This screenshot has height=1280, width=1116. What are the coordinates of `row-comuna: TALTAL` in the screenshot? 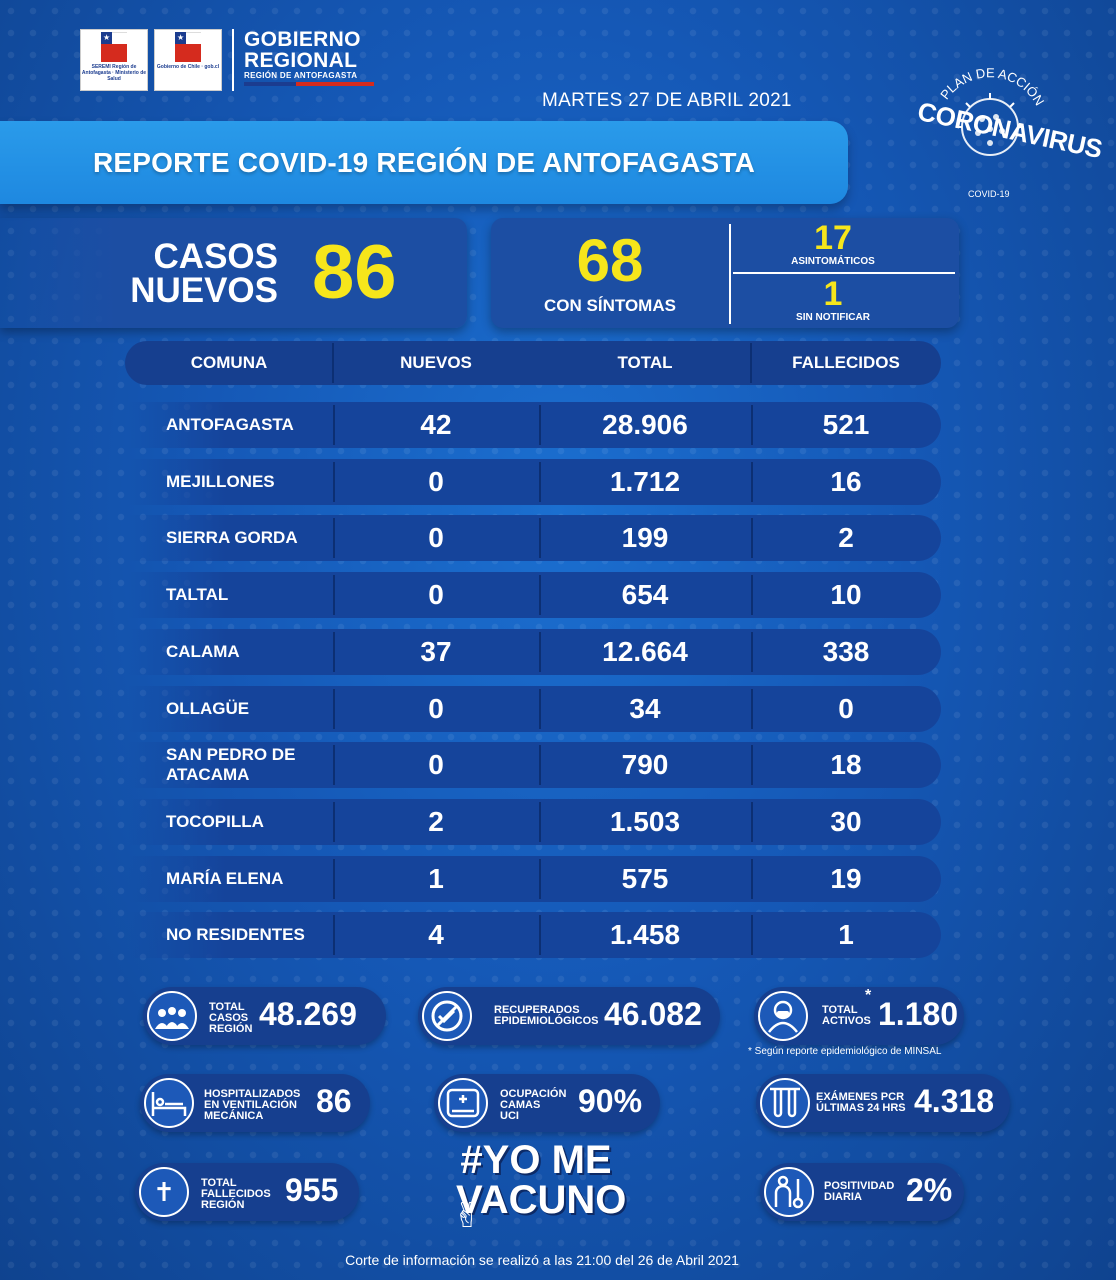 It's located at (197, 594).